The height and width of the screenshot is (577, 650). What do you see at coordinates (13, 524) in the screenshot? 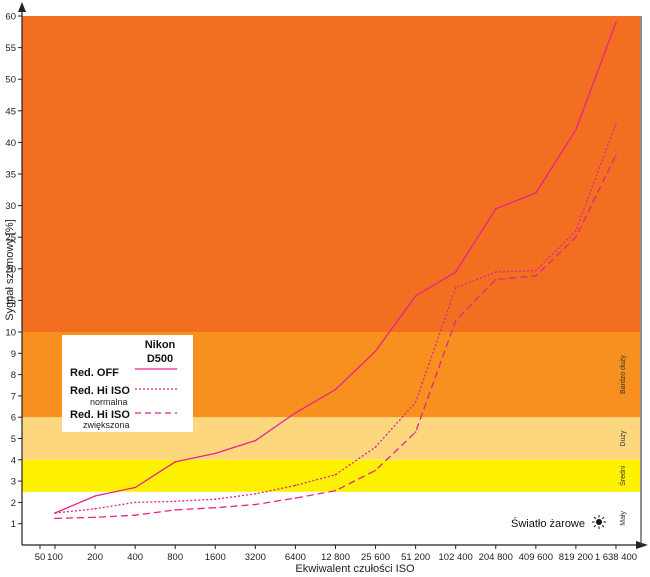
I see `y-tick-label: 1` at bounding box center [13, 524].